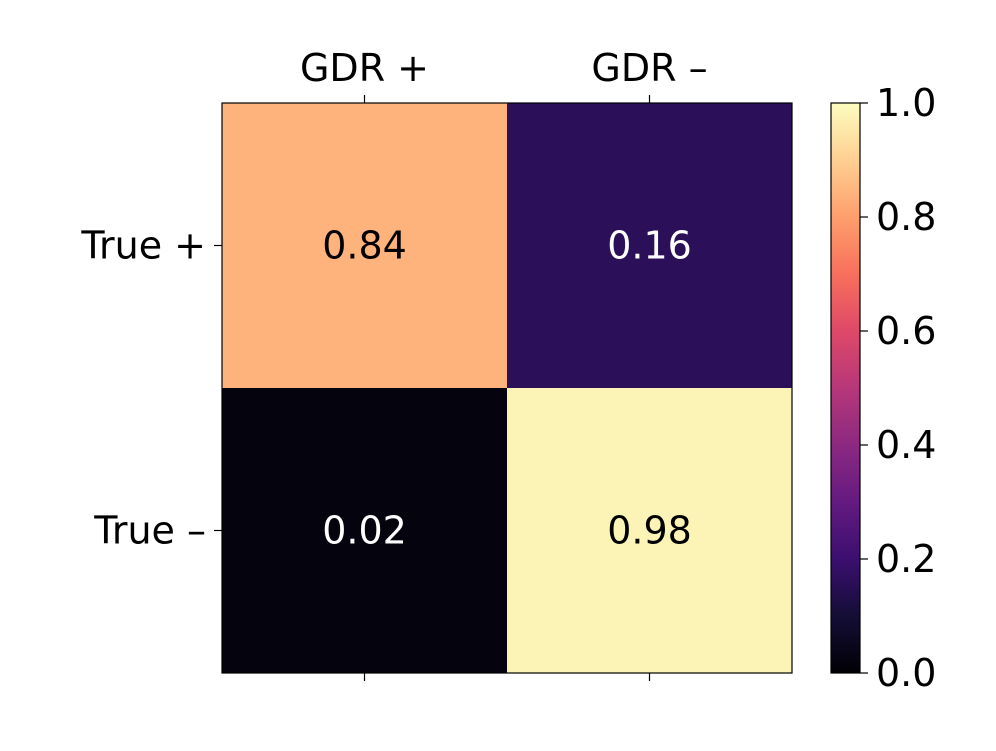 This screenshot has width=996, height=751. I want to click on colorbar-tick-label: 1.0, so click(906, 103).